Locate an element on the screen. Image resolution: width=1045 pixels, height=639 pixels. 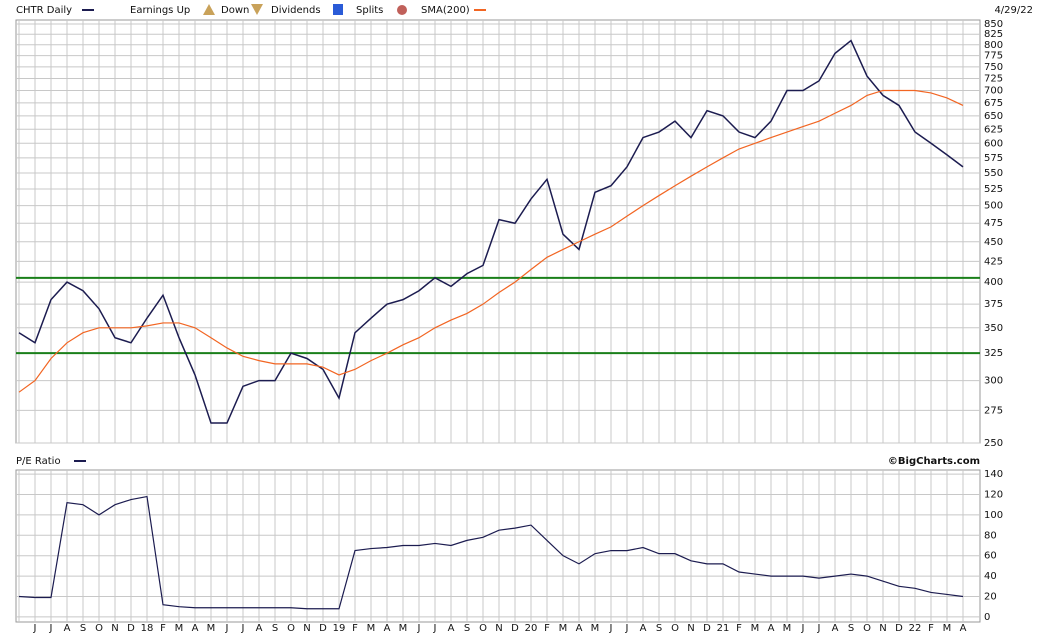
y-tick-label: 475 is located at coordinates (993, 223).